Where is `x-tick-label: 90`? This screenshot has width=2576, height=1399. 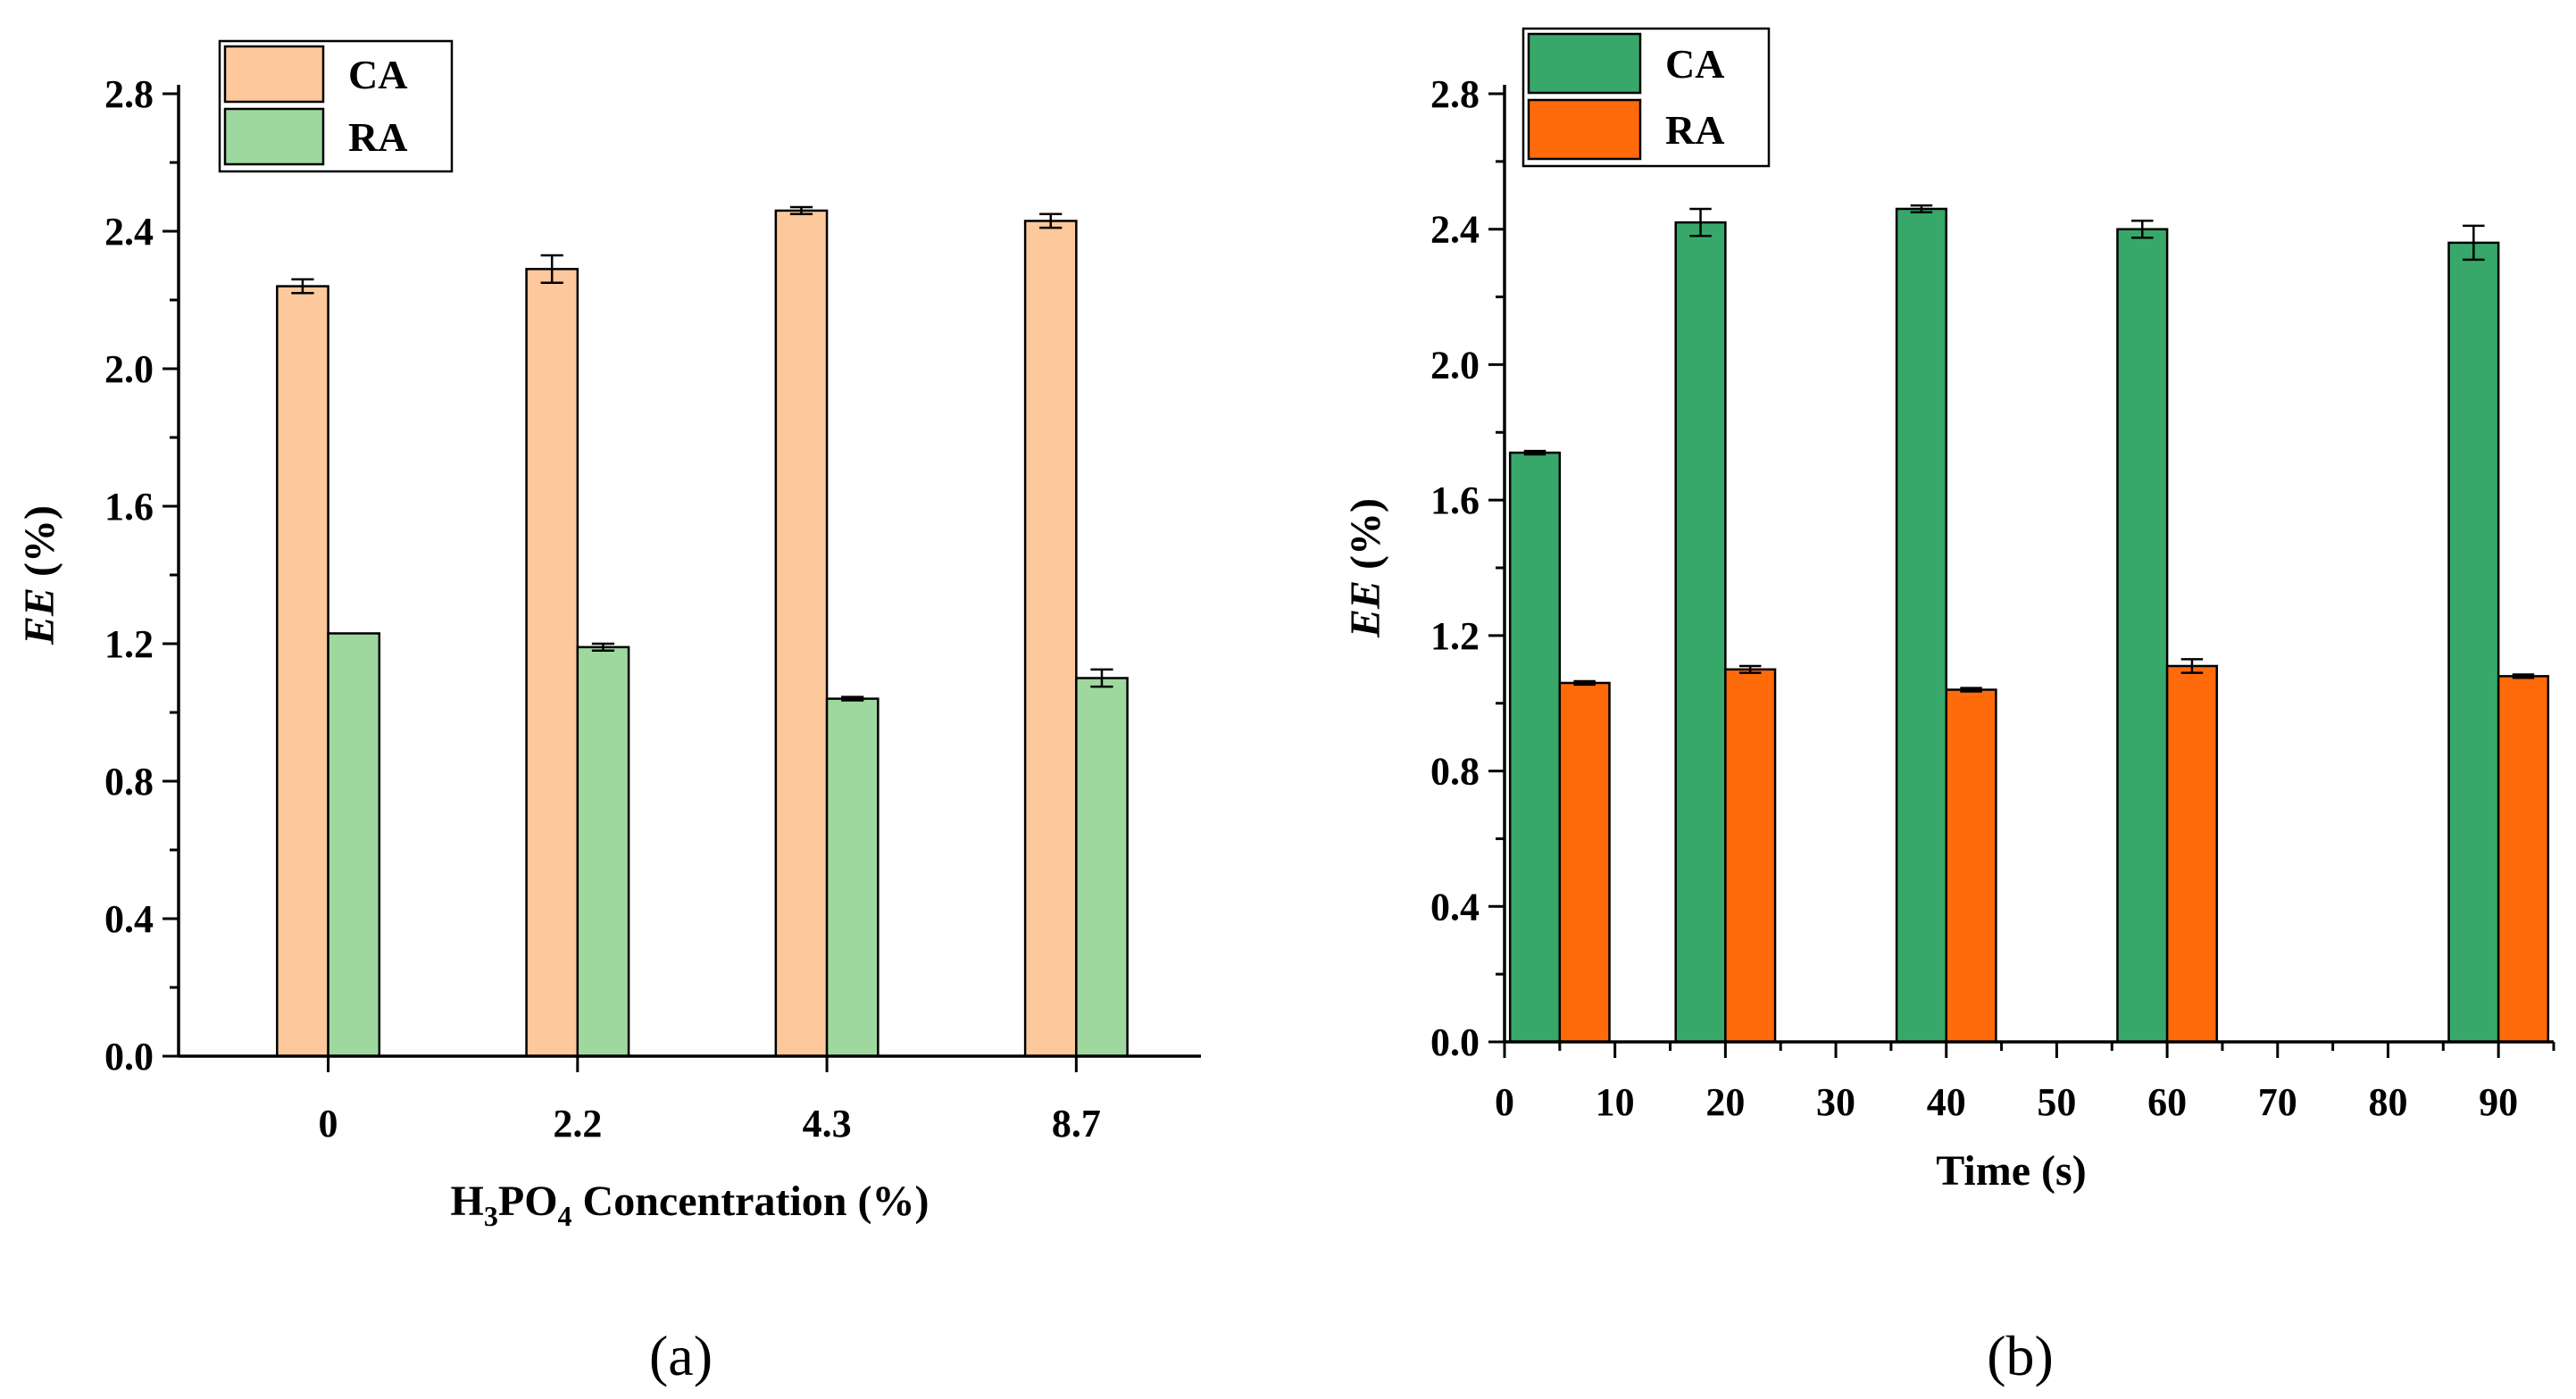 x-tick-label: 90 is located at coordinates (2498, 1102).